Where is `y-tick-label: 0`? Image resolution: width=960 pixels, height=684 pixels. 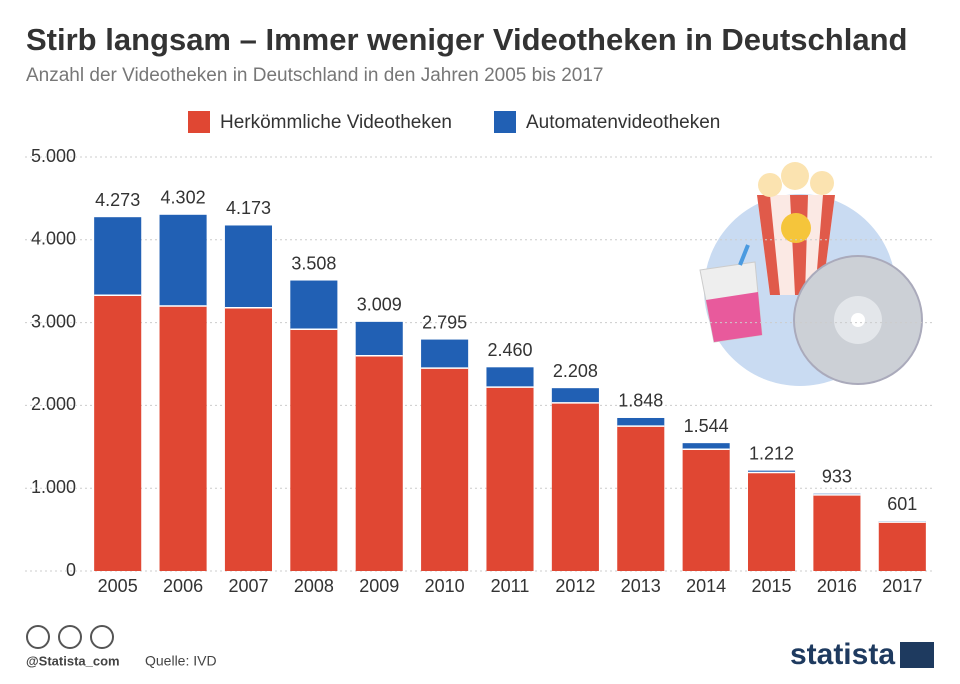
y-tick-label: 0 is located at coordinates (71, 570).